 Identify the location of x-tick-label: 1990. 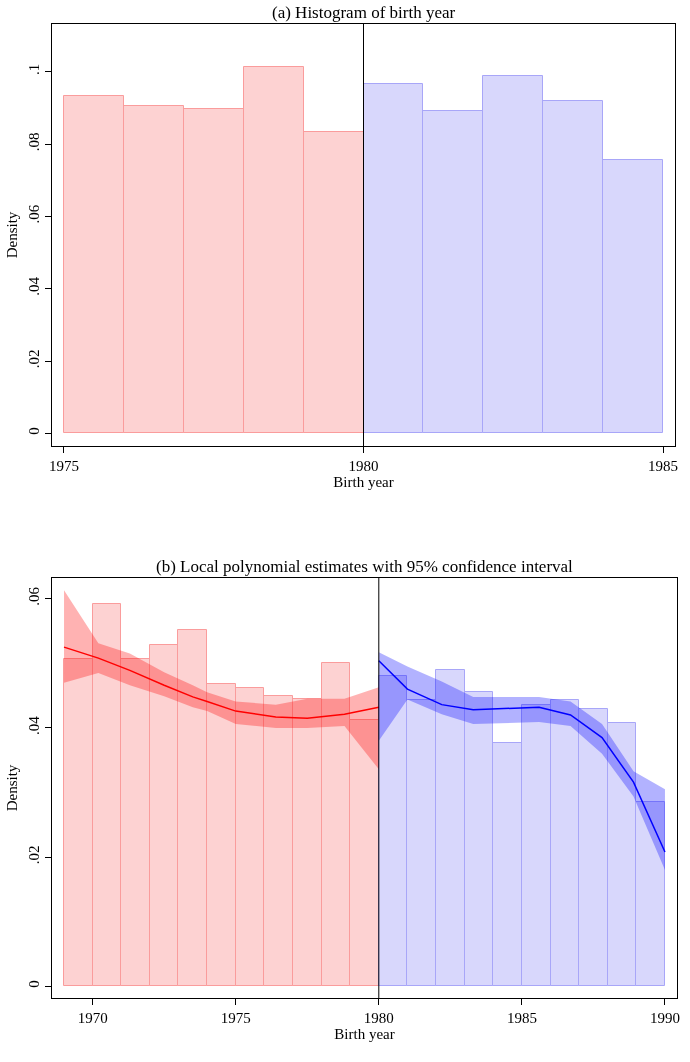
(664, 1018).